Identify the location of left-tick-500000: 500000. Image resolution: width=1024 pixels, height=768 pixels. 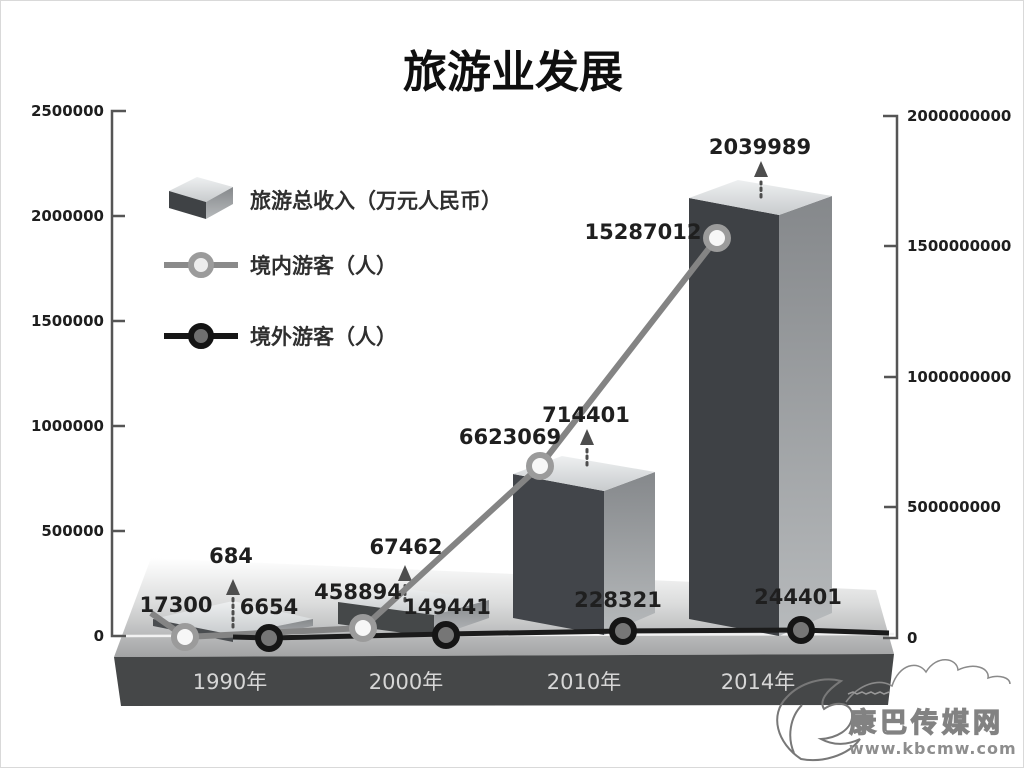
(72, 531).